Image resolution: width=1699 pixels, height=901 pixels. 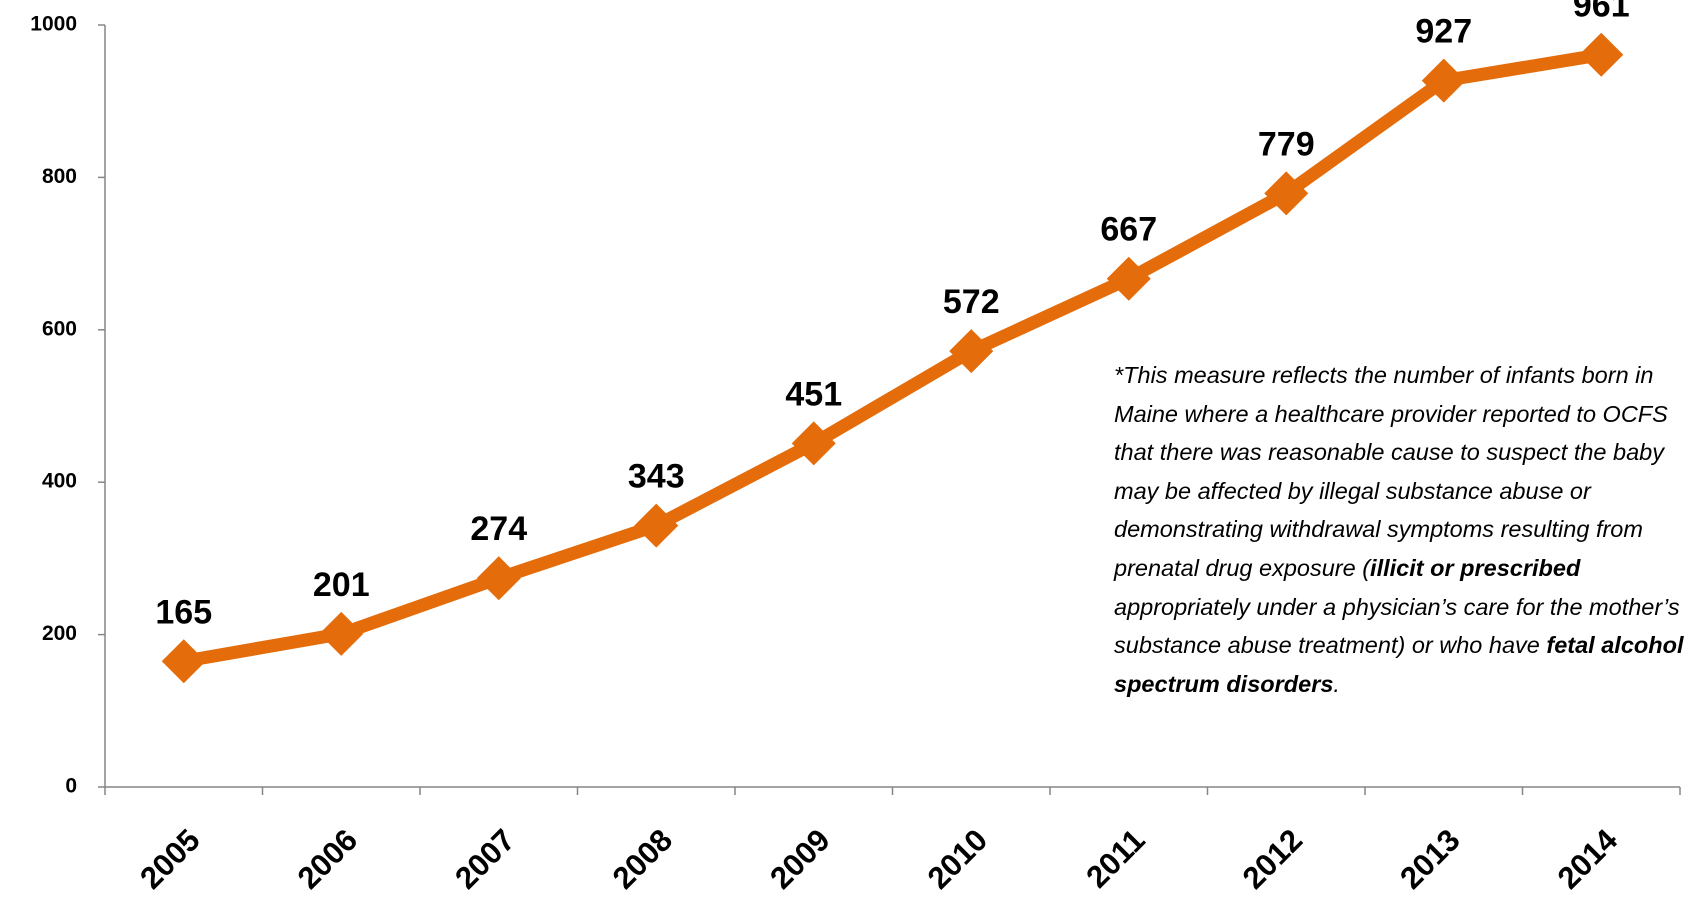 What do you see at coordinates (1115, 858) in the screenshot?
I see `x-tick-label: 2011` at bounding box center [1115, 858].